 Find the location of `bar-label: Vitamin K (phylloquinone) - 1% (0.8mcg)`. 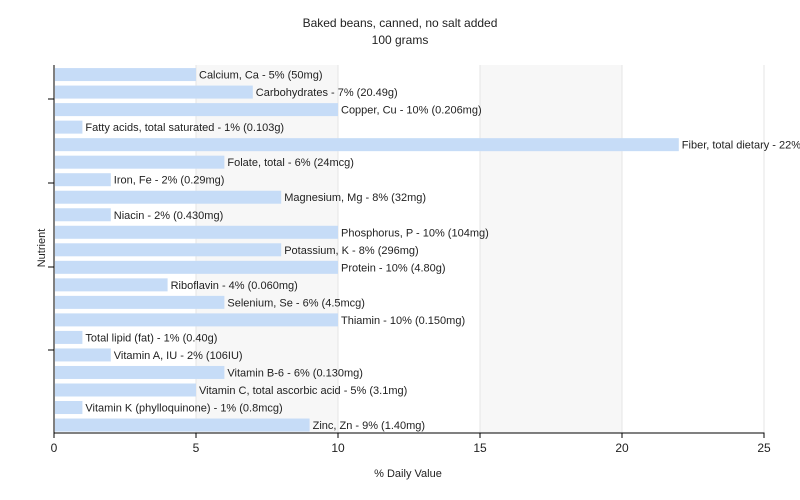

bar-label: Vitamin K (phylloquinone) - 1% (0.8mcg) is located at coordinates (183, 409).